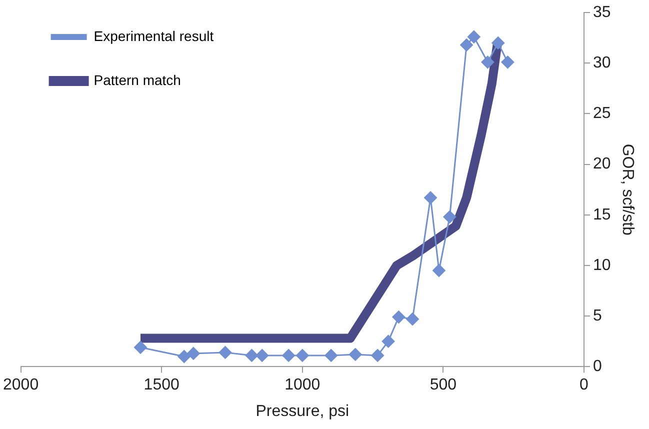 The width and height of the screenshot is (649, 429). Describe the element at coordinates (137, 80) in the screenshot. I see `legend-label: Pattern match` at that location.